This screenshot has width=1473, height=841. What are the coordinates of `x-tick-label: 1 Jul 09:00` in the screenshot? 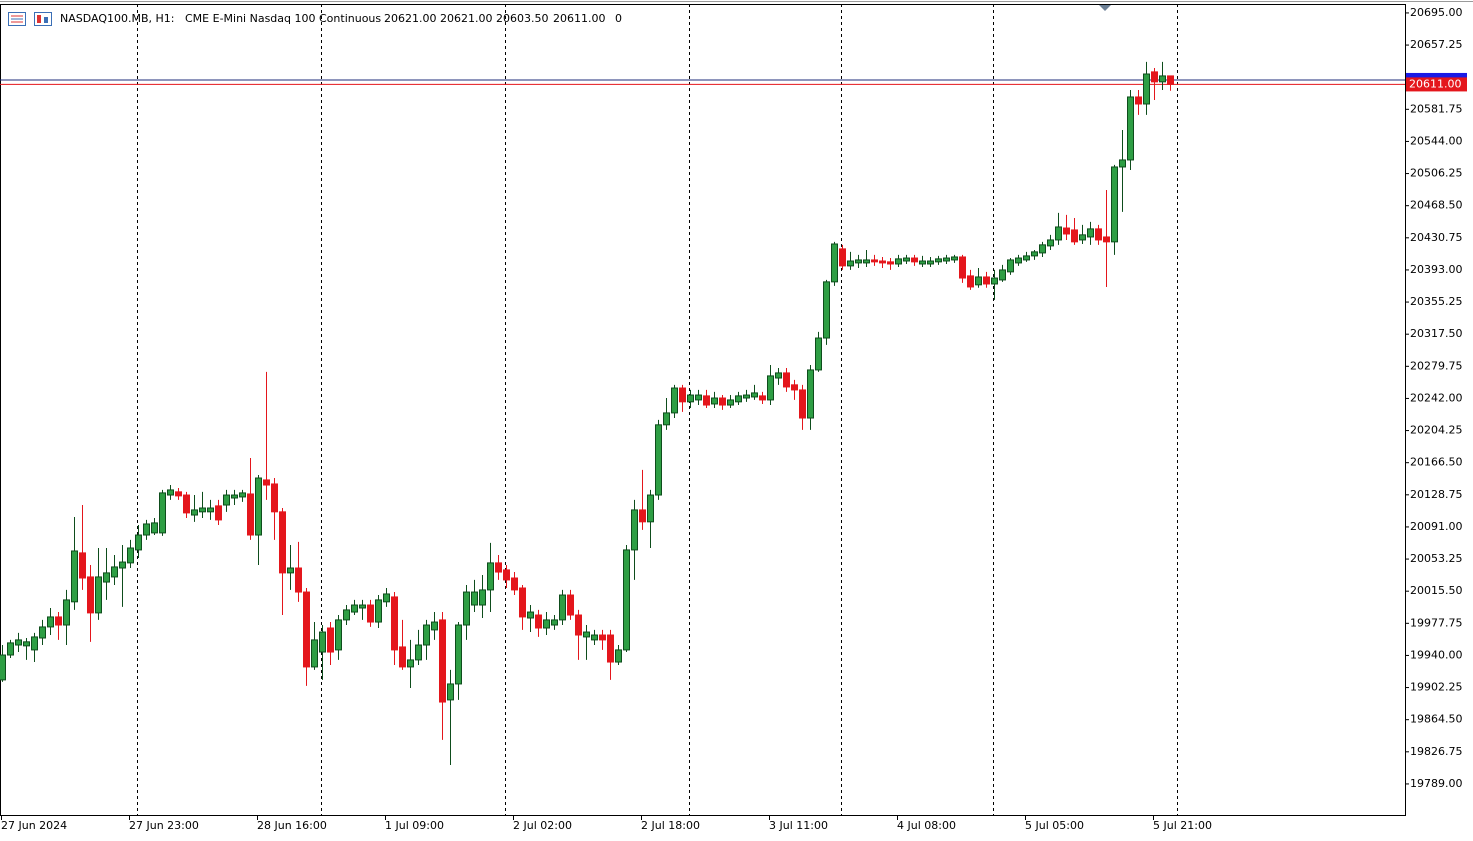 It's located at (414, 825).